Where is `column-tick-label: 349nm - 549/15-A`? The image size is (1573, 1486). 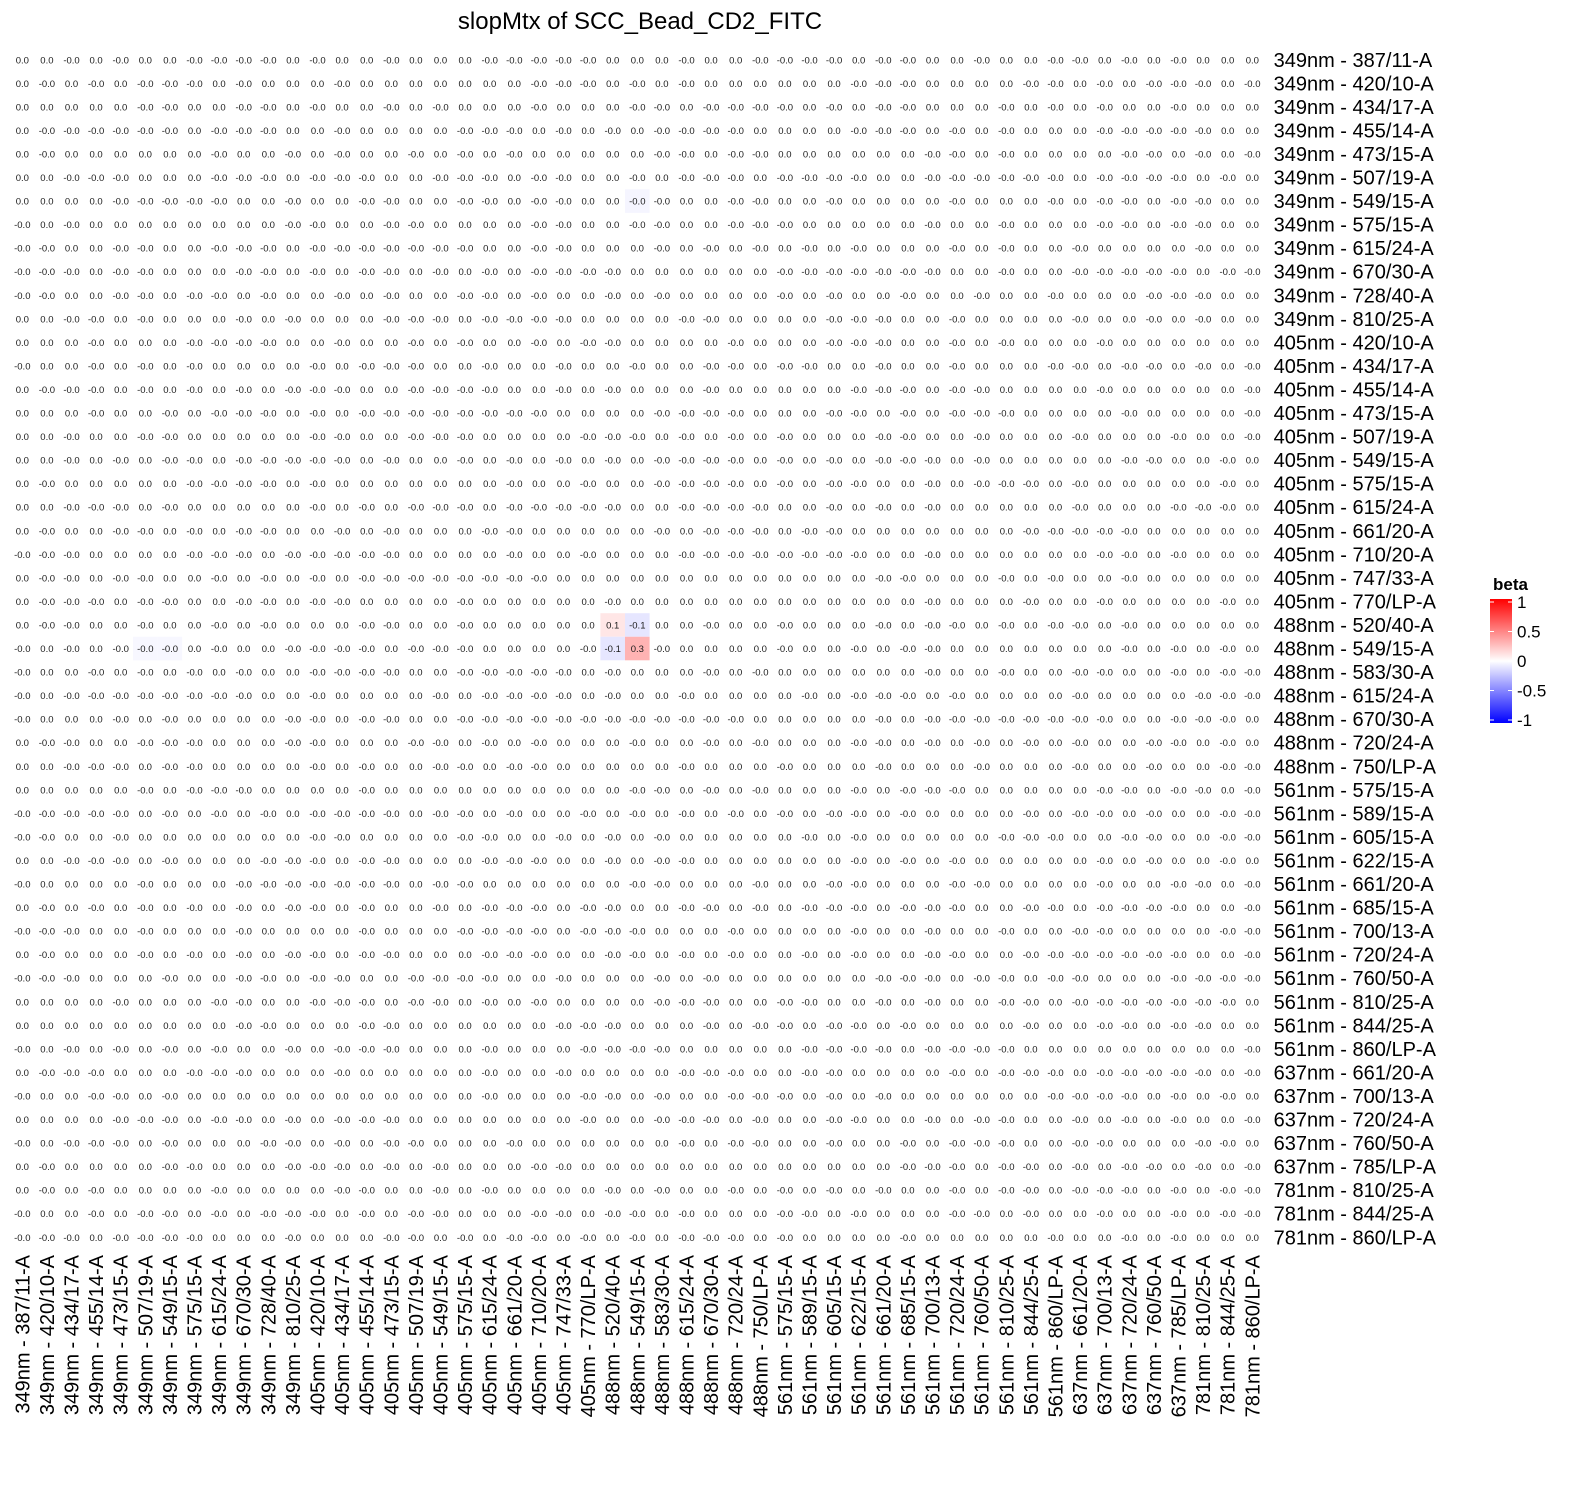 column-tick-label: 349nm - 549/15-A is located at coordinates (171, 1334).